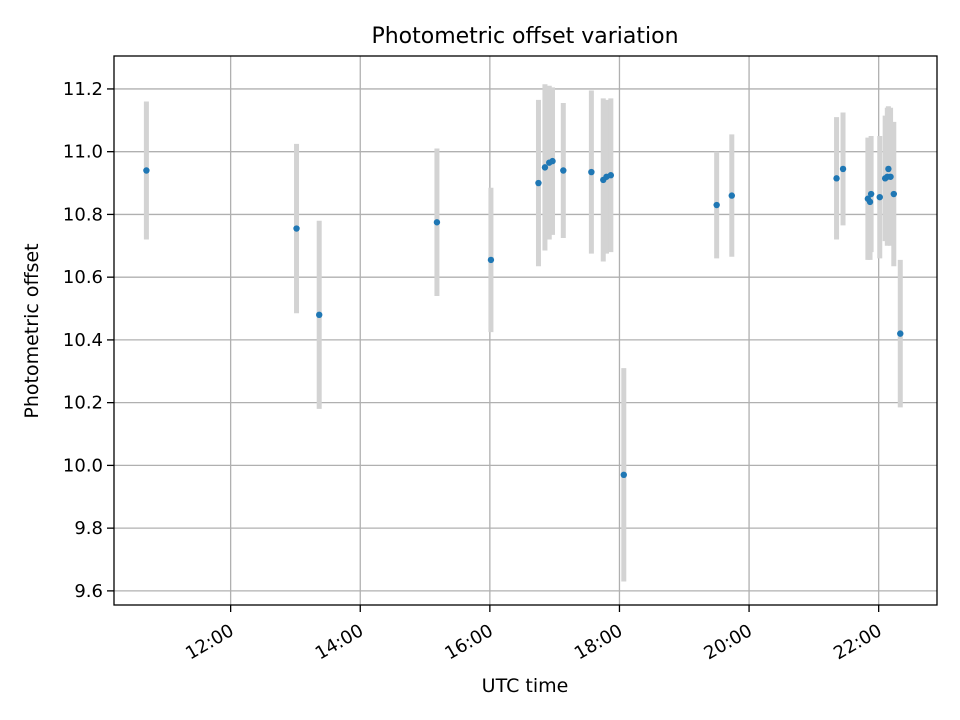 This screenshot has height=720, width=960. I want to click on y-tick-label: 9.6, so click(88, 591).